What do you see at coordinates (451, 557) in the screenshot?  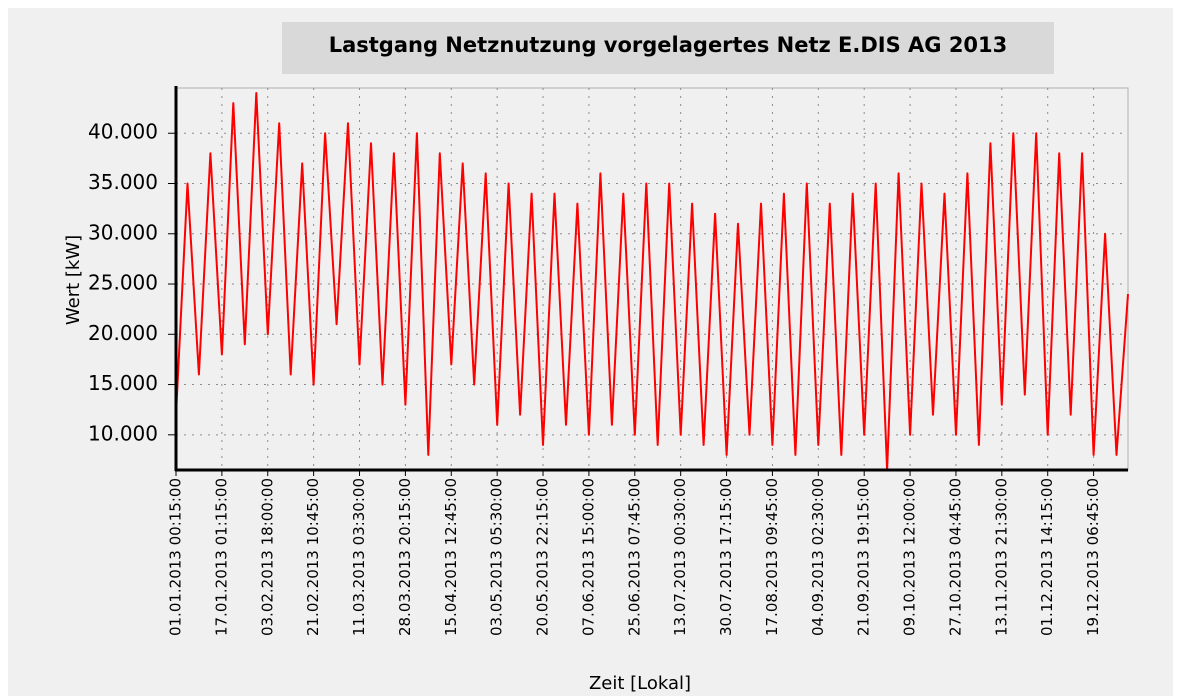 I see `x-tick-label: 15.04.2013 12:45:00` at bounding box center [451, 557].